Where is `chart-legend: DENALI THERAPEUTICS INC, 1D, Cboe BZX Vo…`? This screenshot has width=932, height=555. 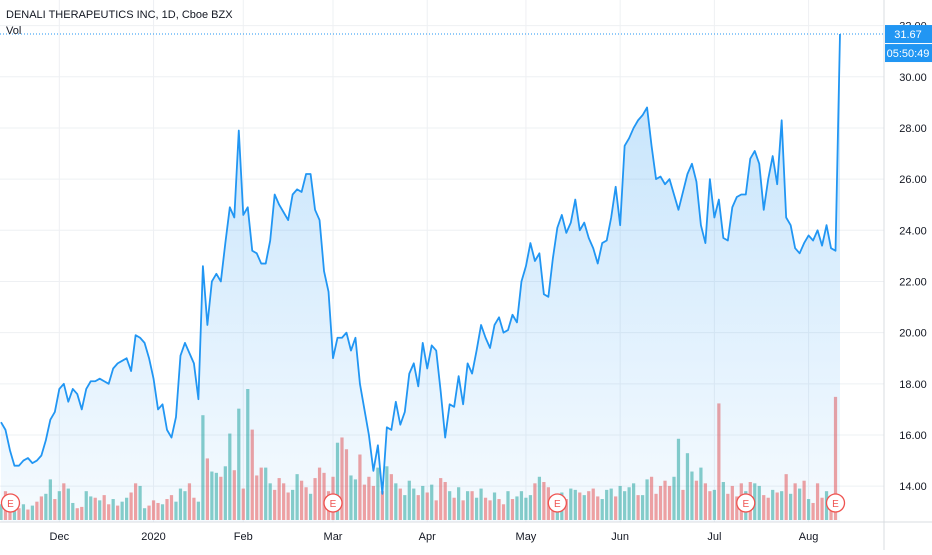 chart-legend: DENALI THERAPEUTICS INC, 1D, Cboe BZX Vo… is located at coordinates (119, 23).